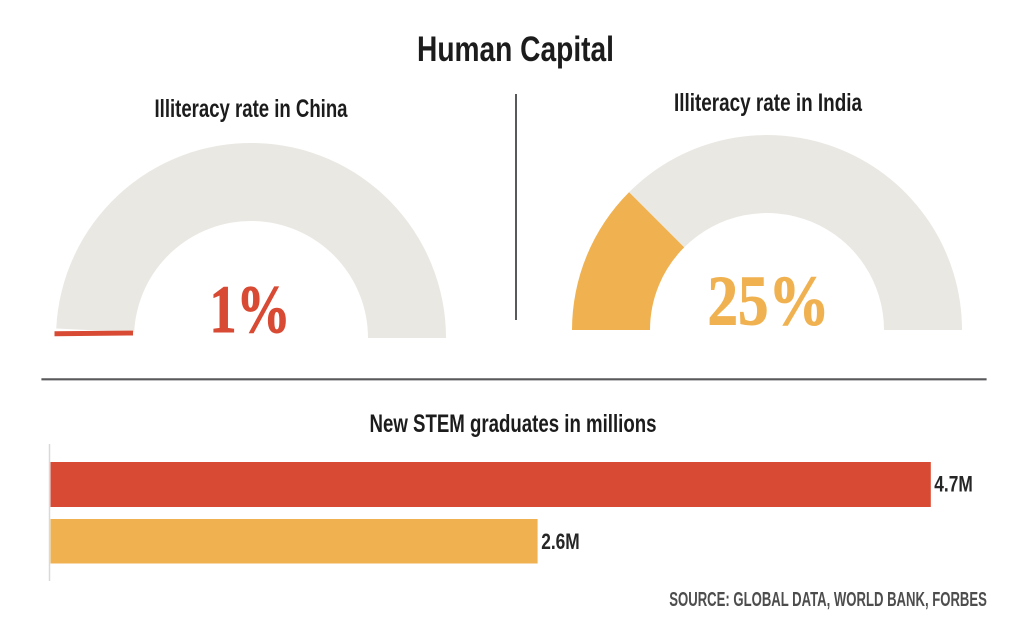  Describe the element at coordinates (828, 600) in the screenshot. I see `svg-text:SOURCE: GLOBAL DATA, WORLD BAN: SOURCE: GLOBAL DATA, WORLD BANK, FORBES` at that location.